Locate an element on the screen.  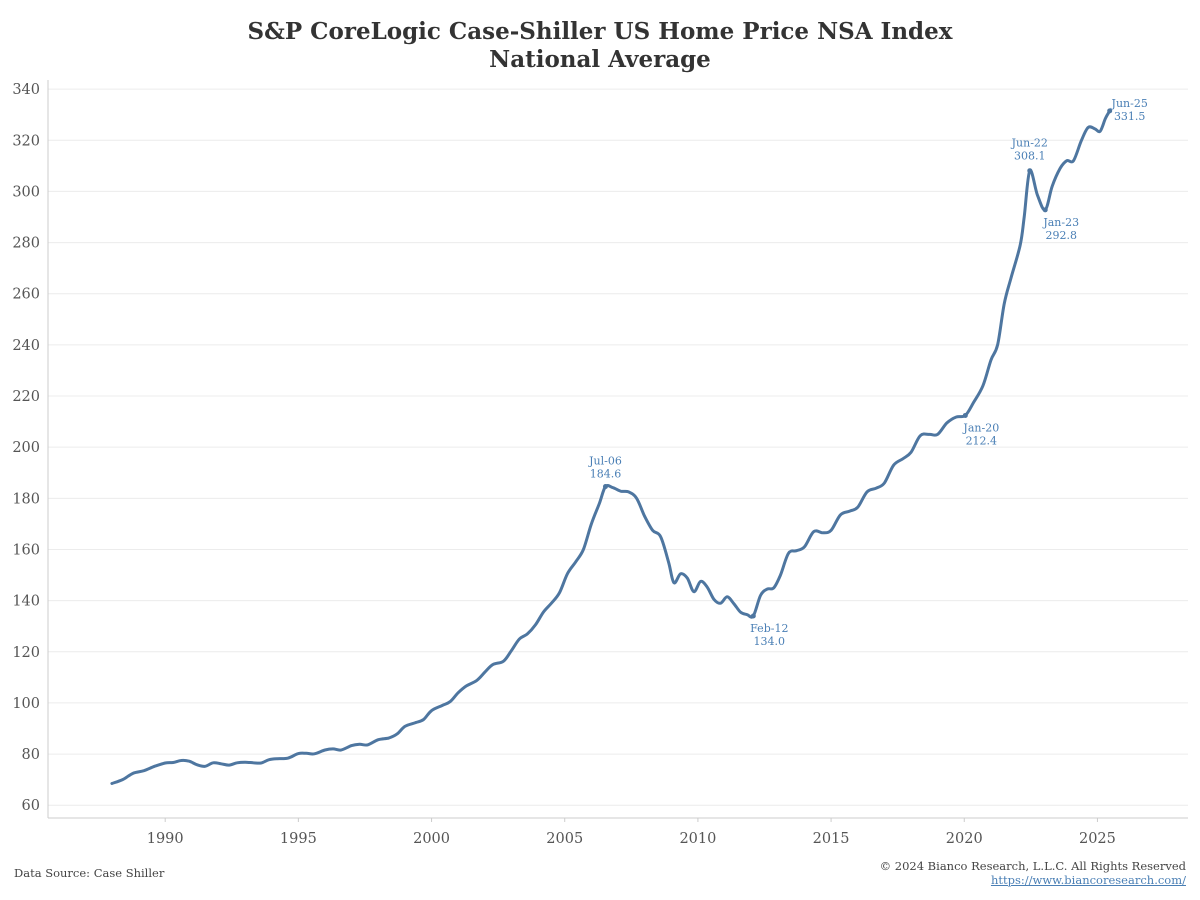
annotation-date: Jan-23 is located at coordinates (1060, 222).